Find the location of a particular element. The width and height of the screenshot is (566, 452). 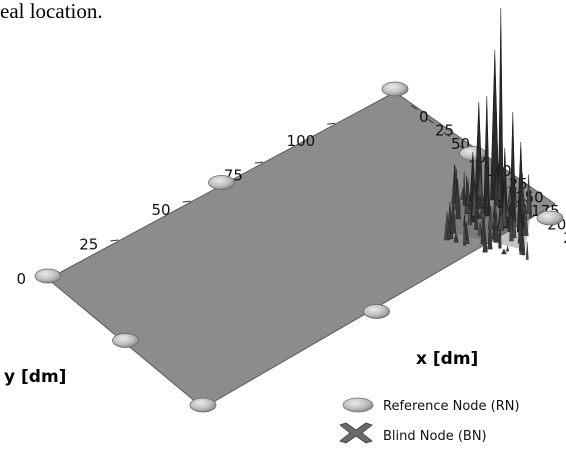

x-tick-label: 225 is located at coordinates (564, 238).